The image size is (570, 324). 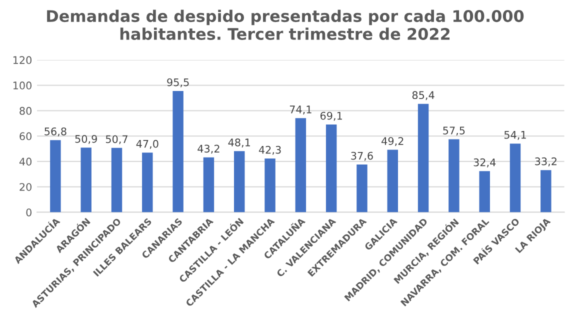 What do you see at coordinates (515, 135) in the screenshot?
I see `data-label: 54,1` at bounding box center [515, 135].